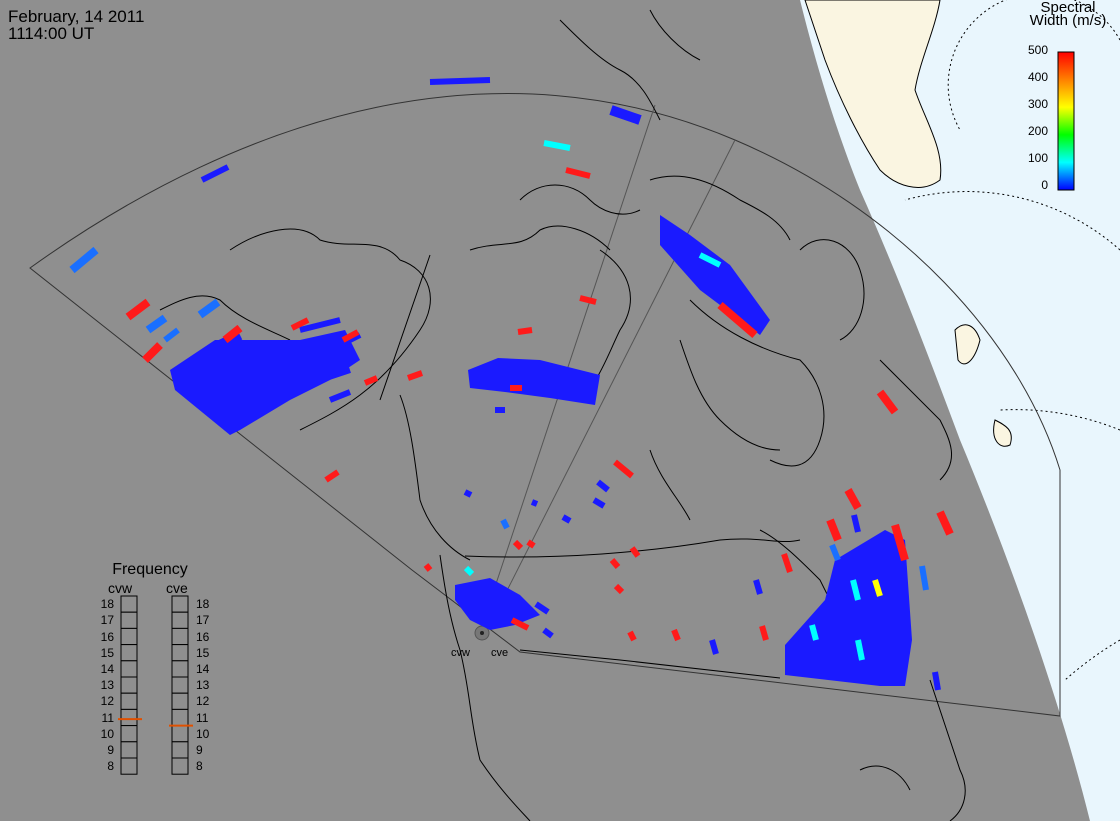 The height and width of the screenshot is (821, 1120). Describe the element at coordinates (482, 633) in the screenshot. I see `radar-site-center` at that location.